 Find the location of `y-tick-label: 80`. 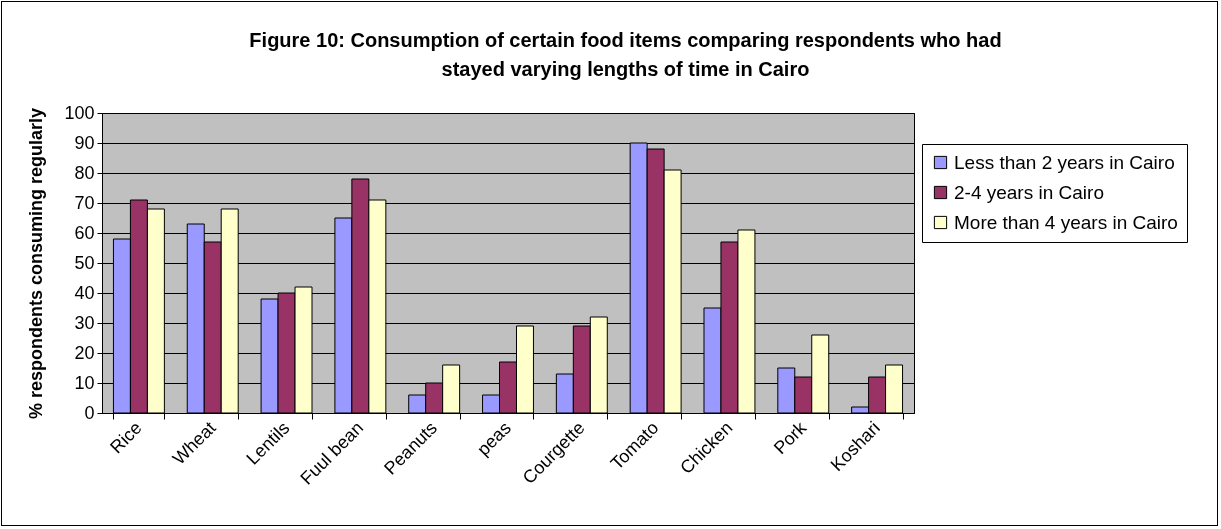

y-tick-label: 80 is located at coordinates (84, 172).